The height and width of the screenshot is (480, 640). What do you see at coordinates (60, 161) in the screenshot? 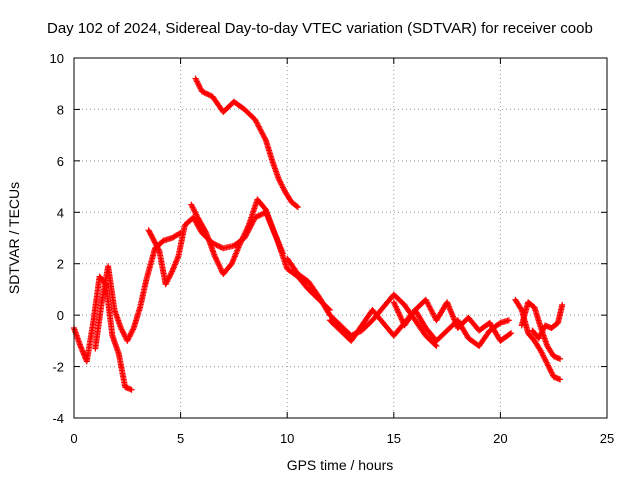
I see `y-tick-label: 6` at bounding box center [60, 161].